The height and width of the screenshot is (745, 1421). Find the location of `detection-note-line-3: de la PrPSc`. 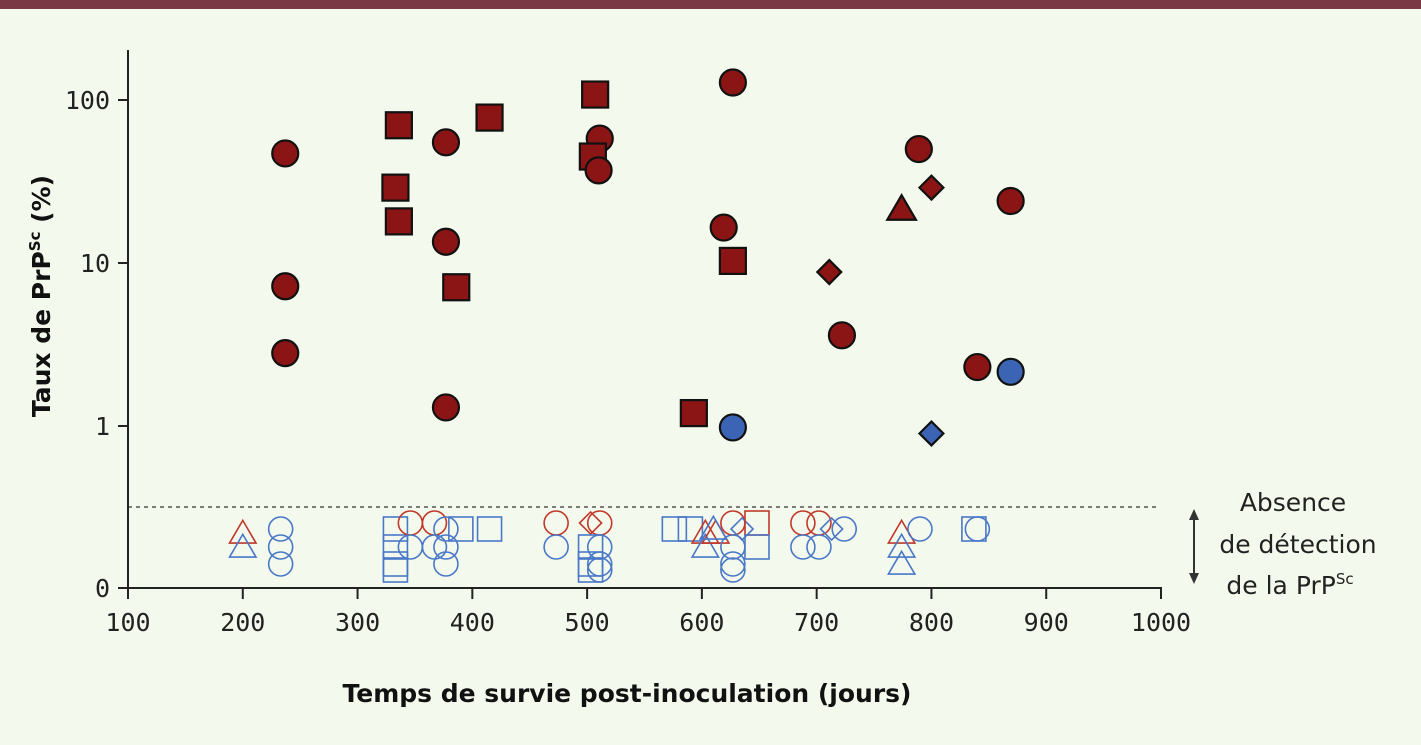

detection-note-line-3: de la PrPSc is located at coordinates (1289, 585).